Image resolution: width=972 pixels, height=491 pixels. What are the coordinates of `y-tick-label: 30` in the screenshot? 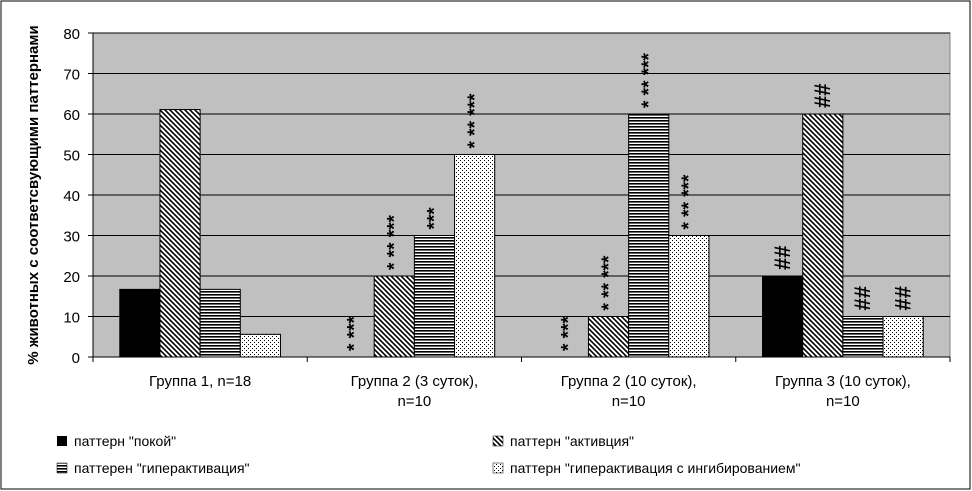 It's located at (71, 237).